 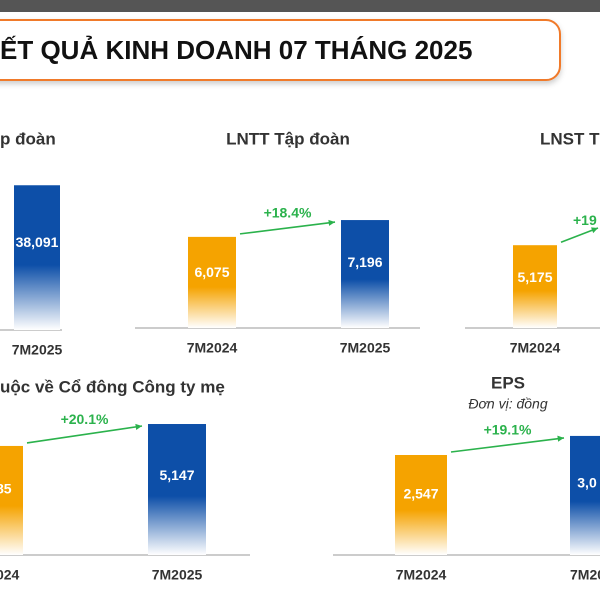 What do you see at coordinates (585, 220) in the screenshot?
I see `change-label: +19` at bounding box center [585, 220].